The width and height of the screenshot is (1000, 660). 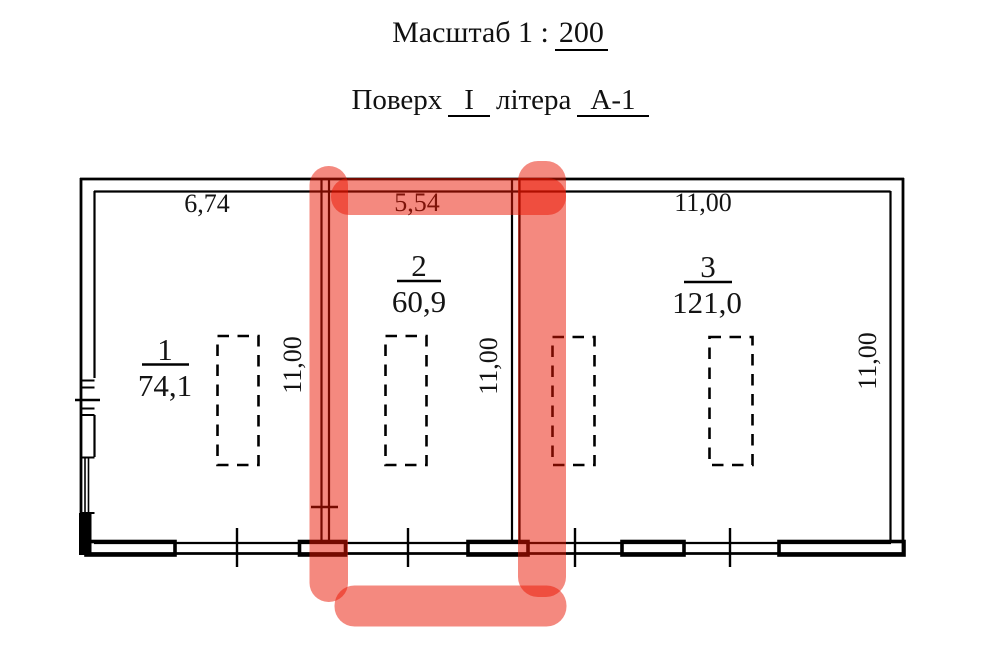 I want to click on room3-label: 3 121,0, so click(x=707, y=284).